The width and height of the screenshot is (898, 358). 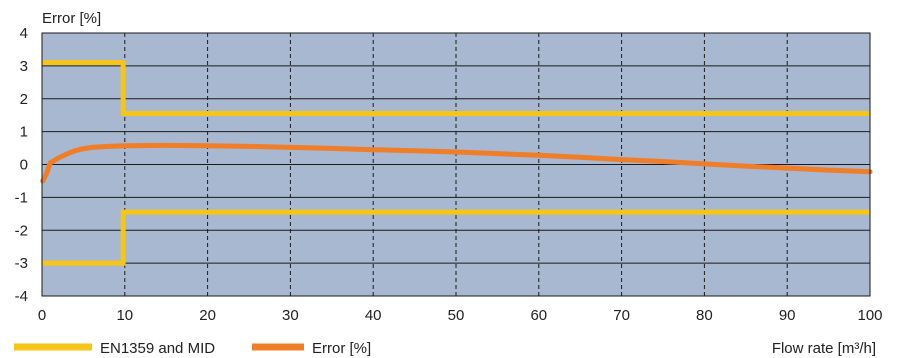 I want to click on y-axis-title: Error [%], so click(x=71, y=18).